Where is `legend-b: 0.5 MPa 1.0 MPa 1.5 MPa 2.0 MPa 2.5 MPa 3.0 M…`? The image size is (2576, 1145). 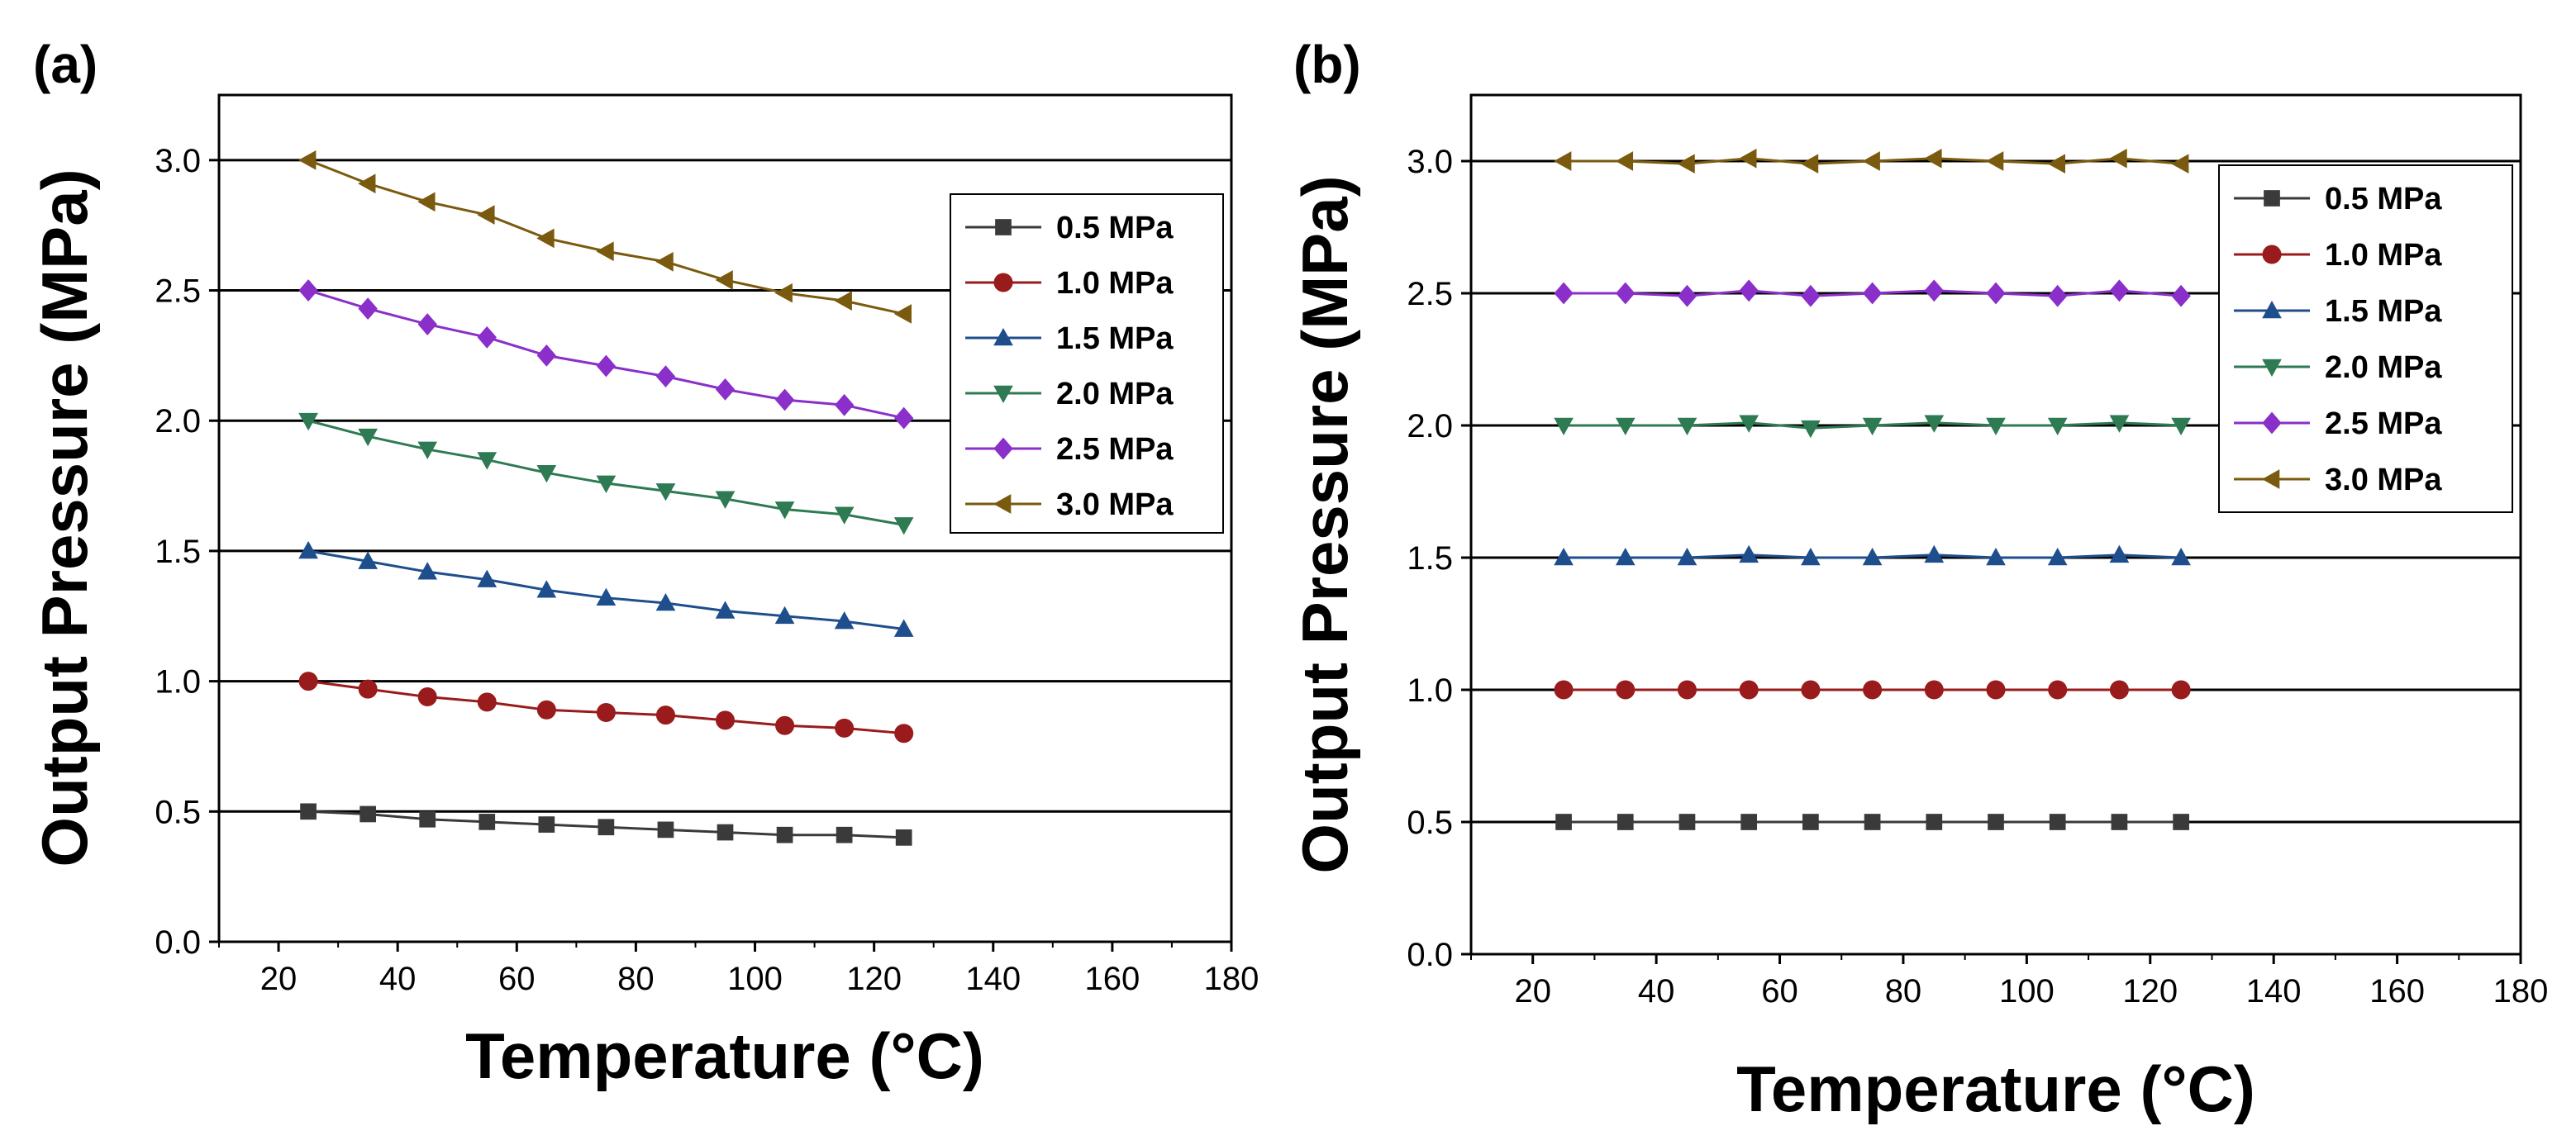 legend-b: 0.5 MPa 1.0 MPa 1.5 MPa 2.0 MPa 2.5 MPa 3.0 M… is located at coordinates (2366, 338).